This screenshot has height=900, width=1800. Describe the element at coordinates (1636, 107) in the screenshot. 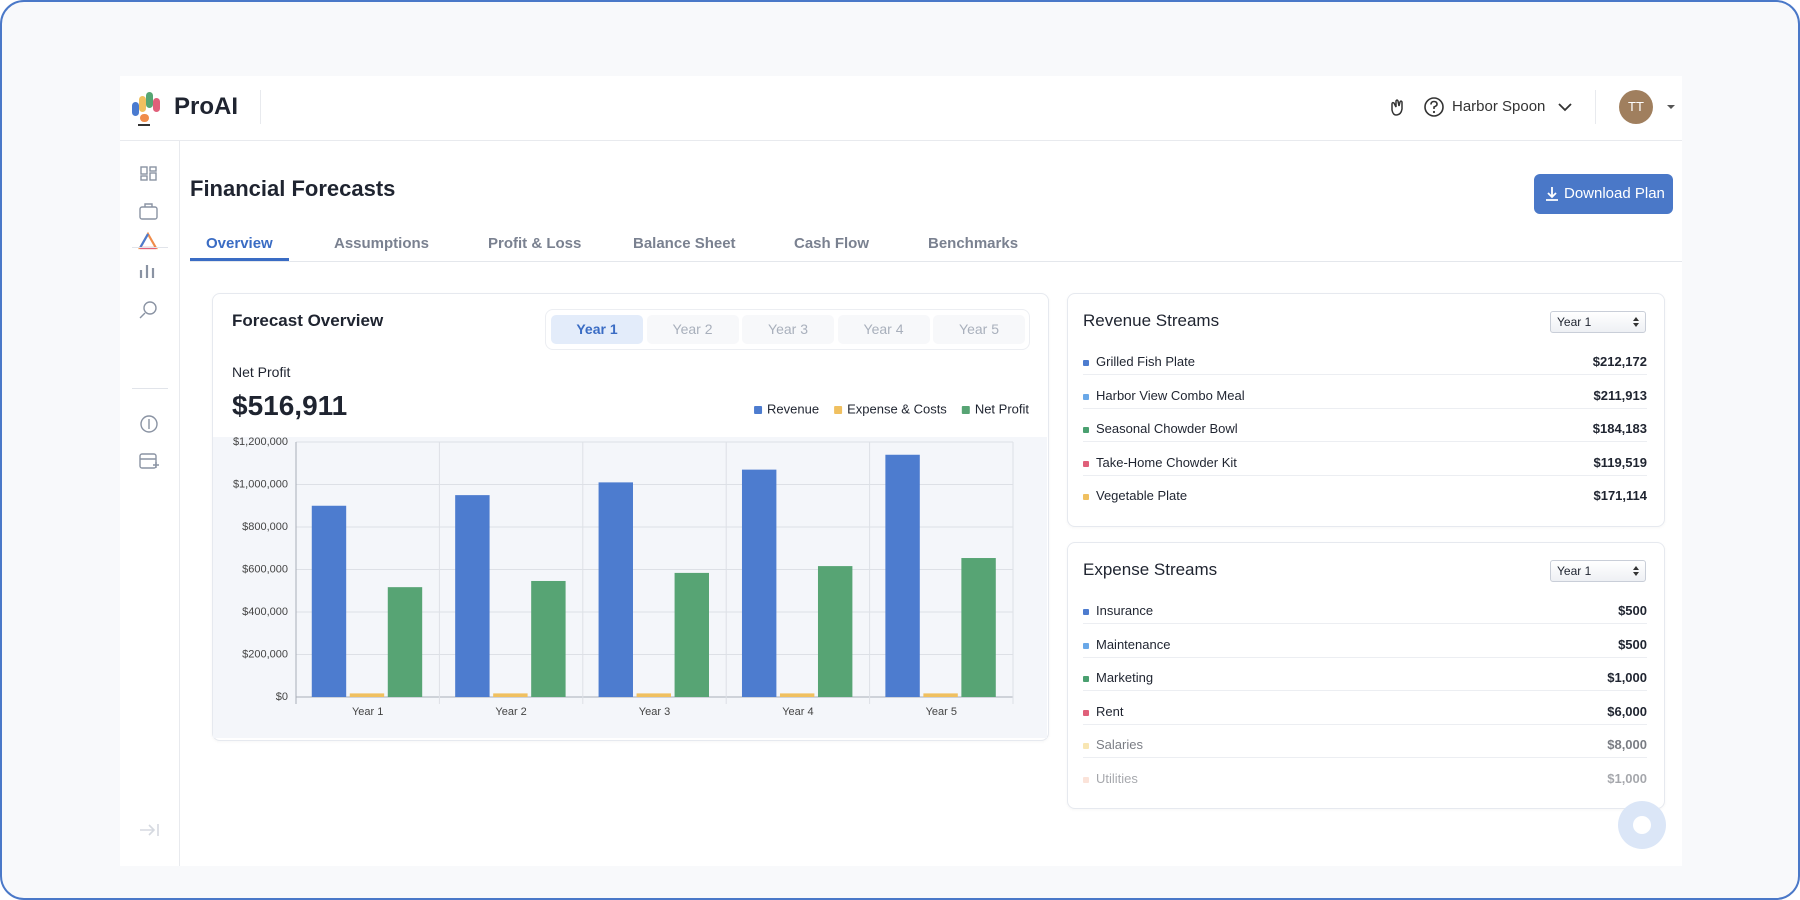

I see `avatar: TT` at that location.